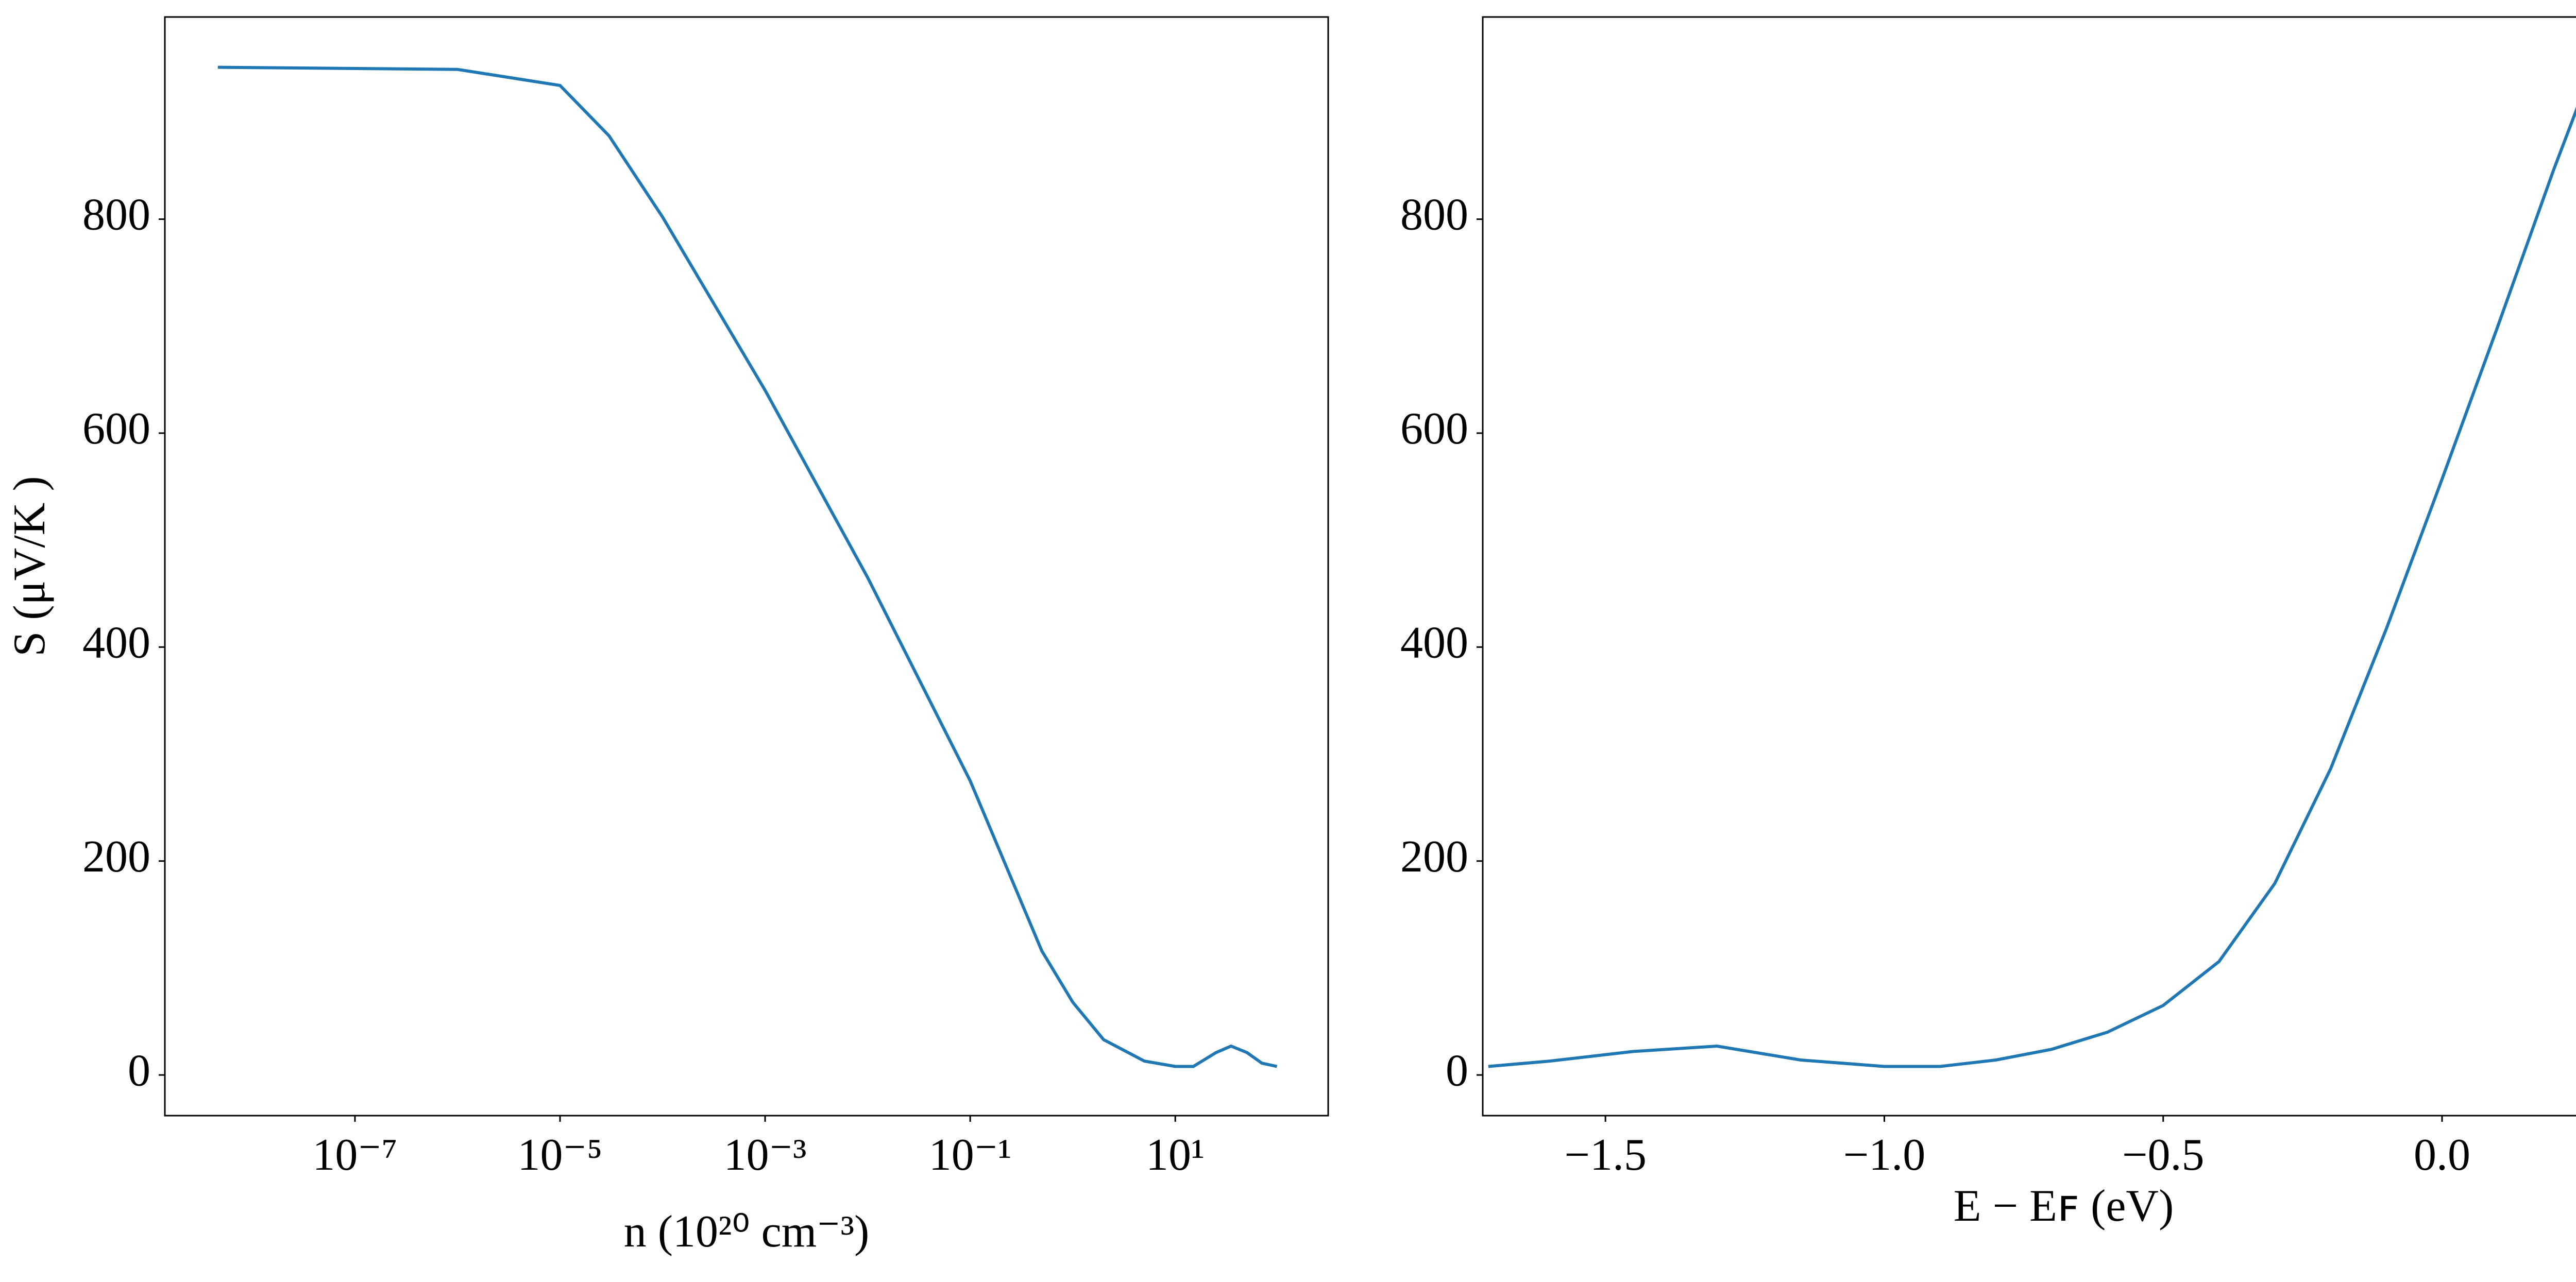 The image size is (2576, 1282). Describe the element at coordinates (970, 1155) in the screenshot. I see `x-tick-label: 10⁻¹` at that location.